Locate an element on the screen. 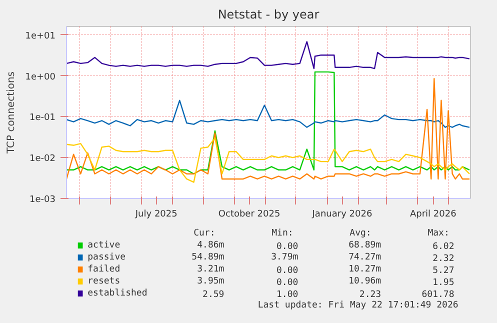 This screenshot has width=497, height=323. text: 1.95 is located at coordinates (443, 283).